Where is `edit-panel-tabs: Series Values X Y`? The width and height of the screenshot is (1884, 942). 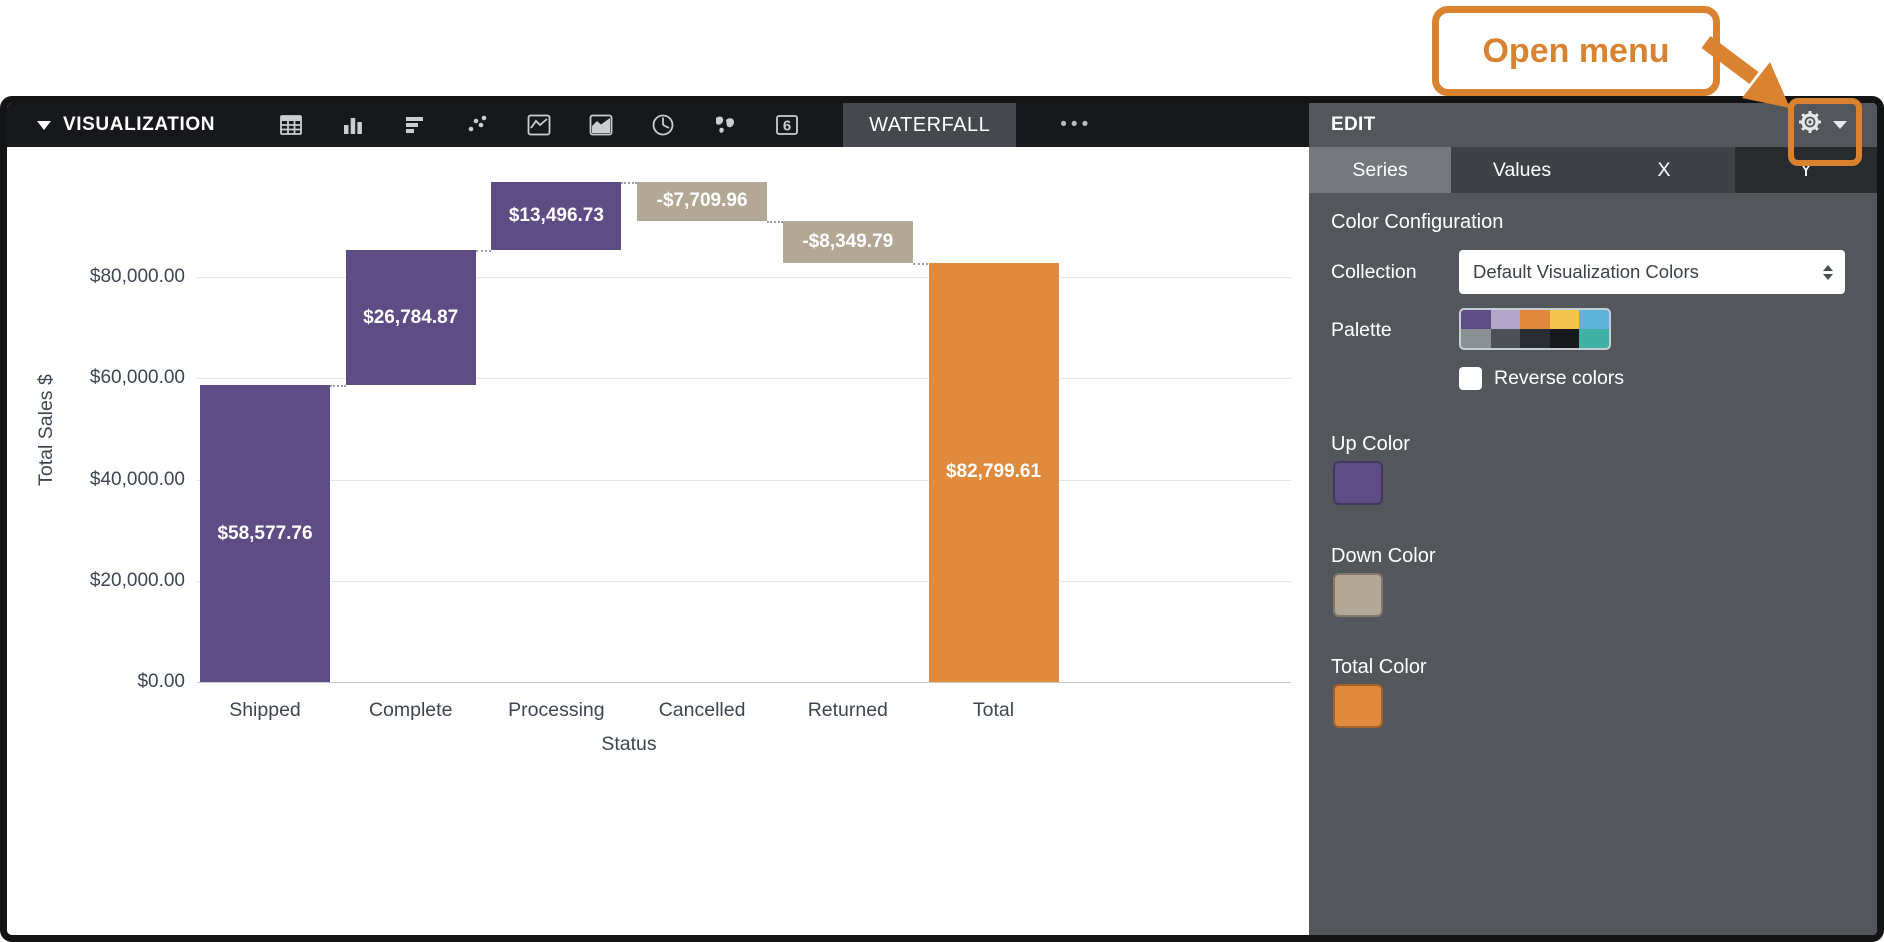 edit-panel-tabs: Series Values X Y is located at coordinates (1593, 170).